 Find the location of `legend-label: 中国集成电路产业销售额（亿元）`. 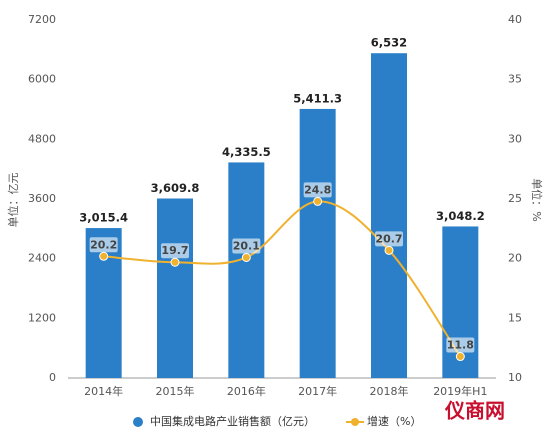

legend-label: 中国集成电路产业销售额（亿元） is located at coordinates (232, 421).